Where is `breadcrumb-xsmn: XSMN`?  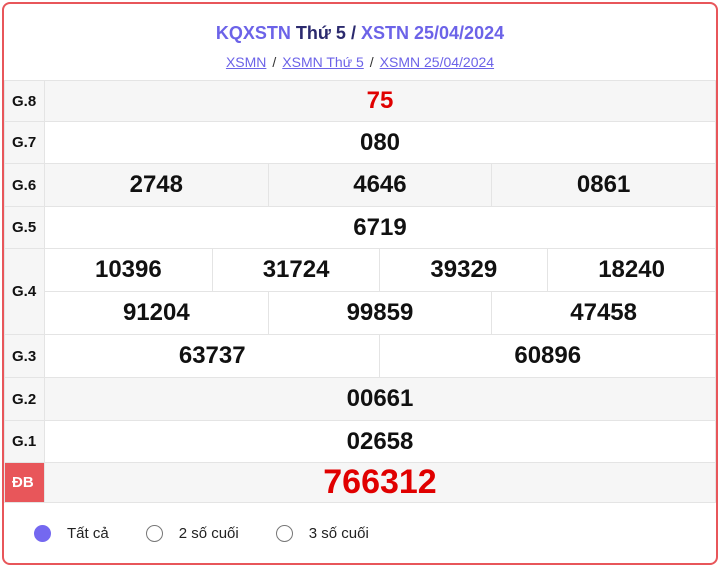
breadcrumb-xsmn: XSMN is located at coordinates (246, 62).